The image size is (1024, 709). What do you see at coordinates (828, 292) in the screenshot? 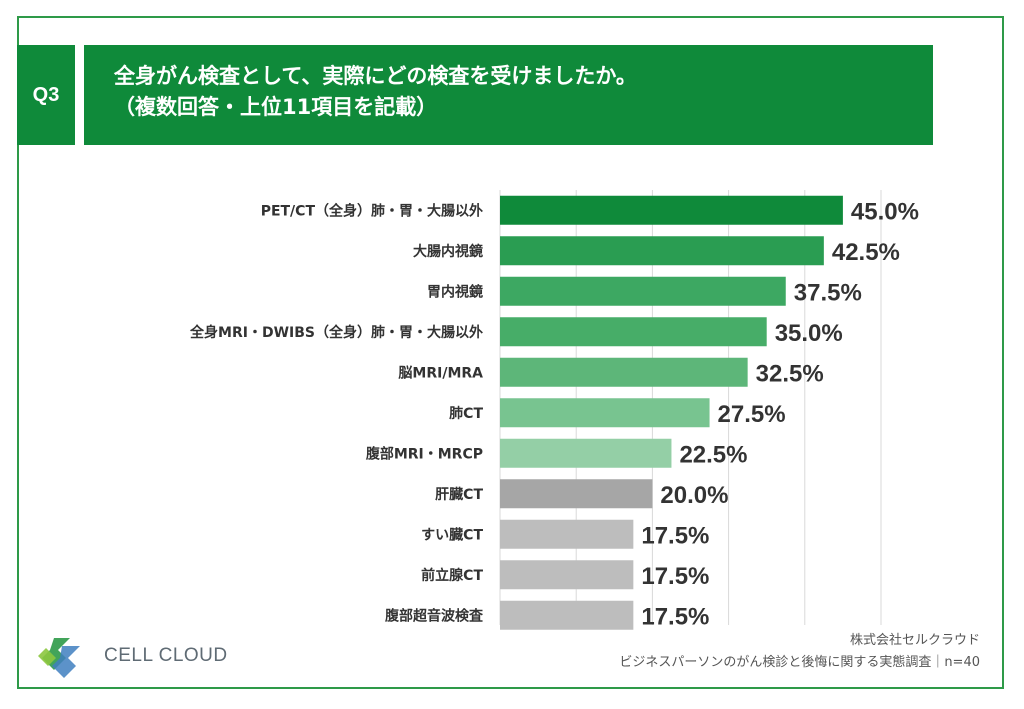
I see `value-label: 37.5%` at bounding box center [828, 292].